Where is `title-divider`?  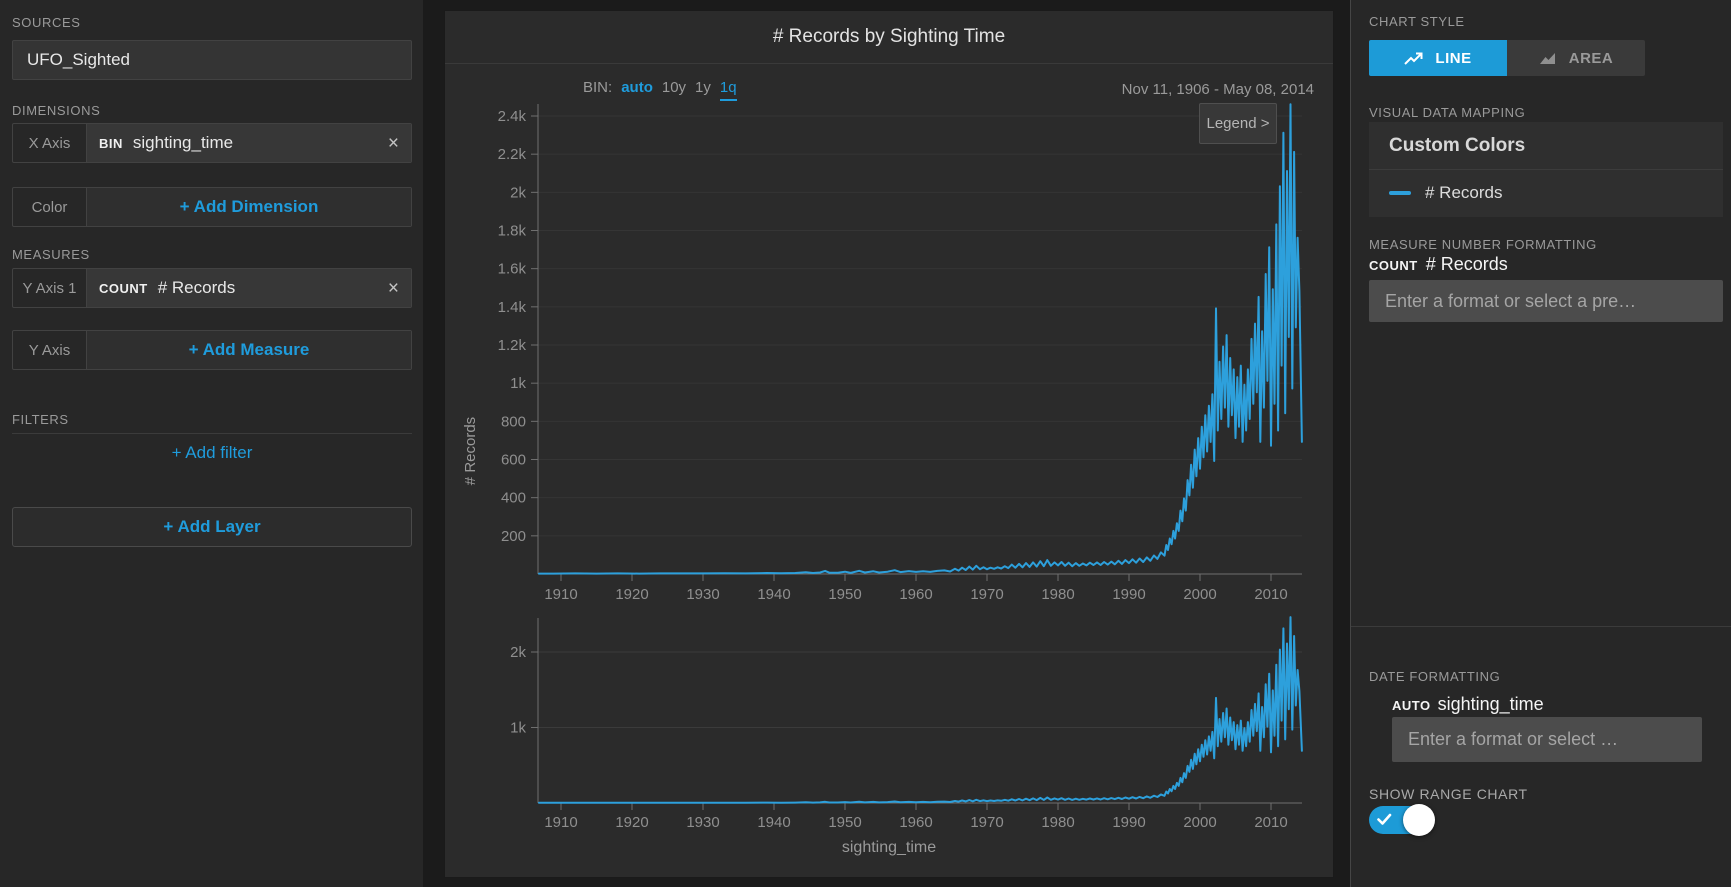 title-divider is located at coordinates (889, 63).